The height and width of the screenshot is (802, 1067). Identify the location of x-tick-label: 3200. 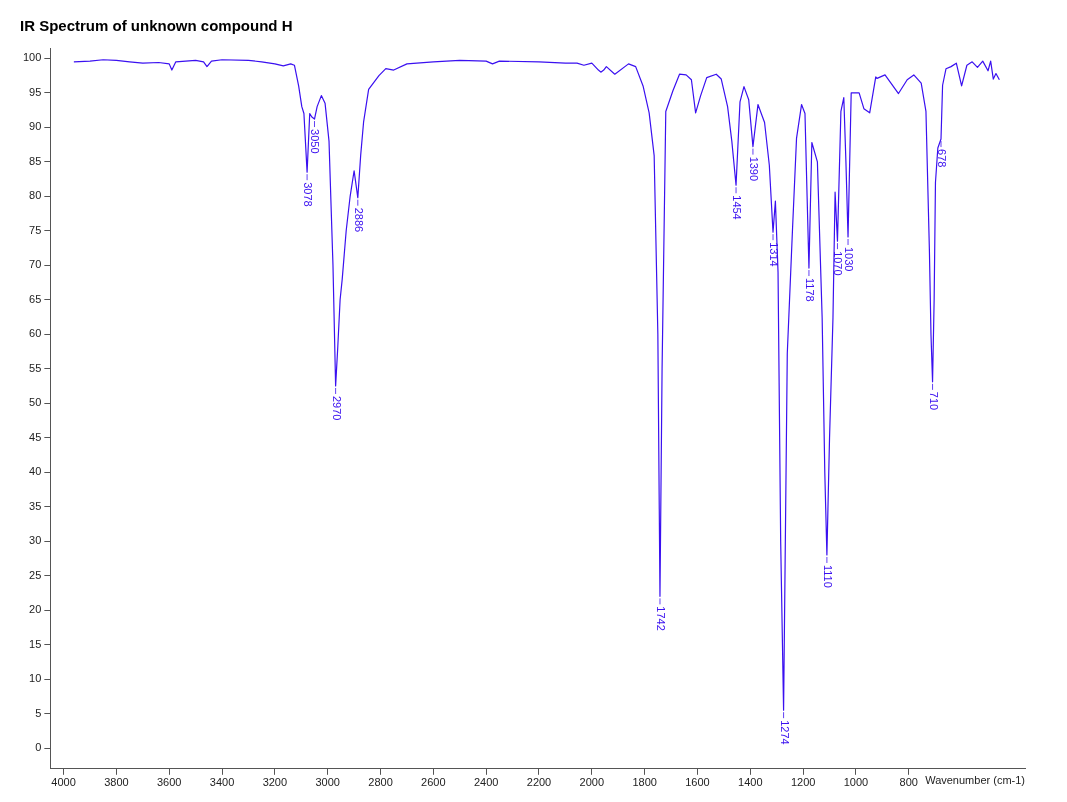
(275, 782).